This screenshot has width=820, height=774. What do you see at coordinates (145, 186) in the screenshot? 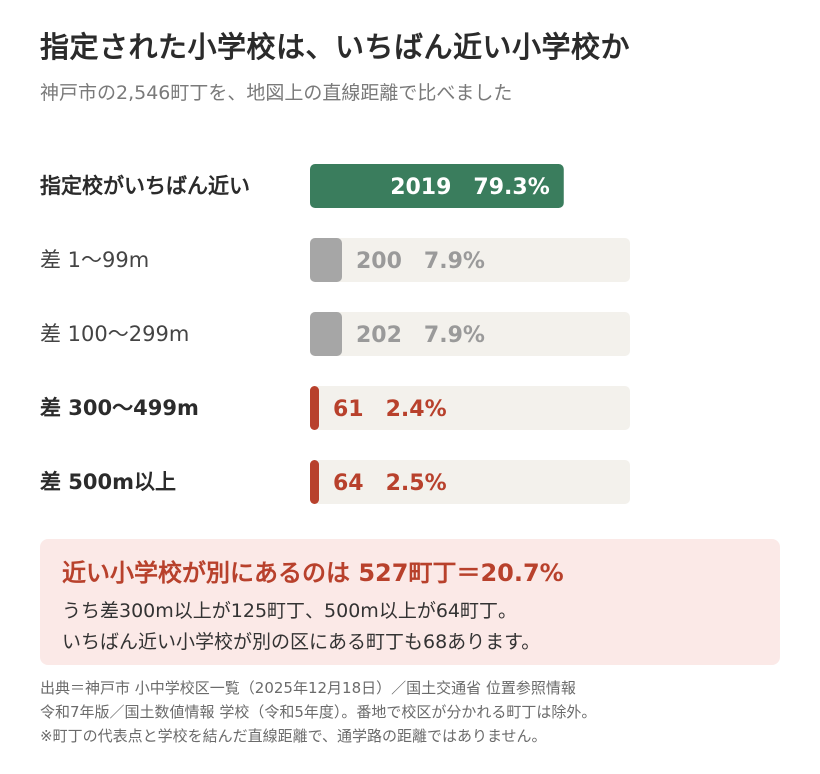
I see `category-label: 指定校がいちばん近い` at bounding box center [145, 186].